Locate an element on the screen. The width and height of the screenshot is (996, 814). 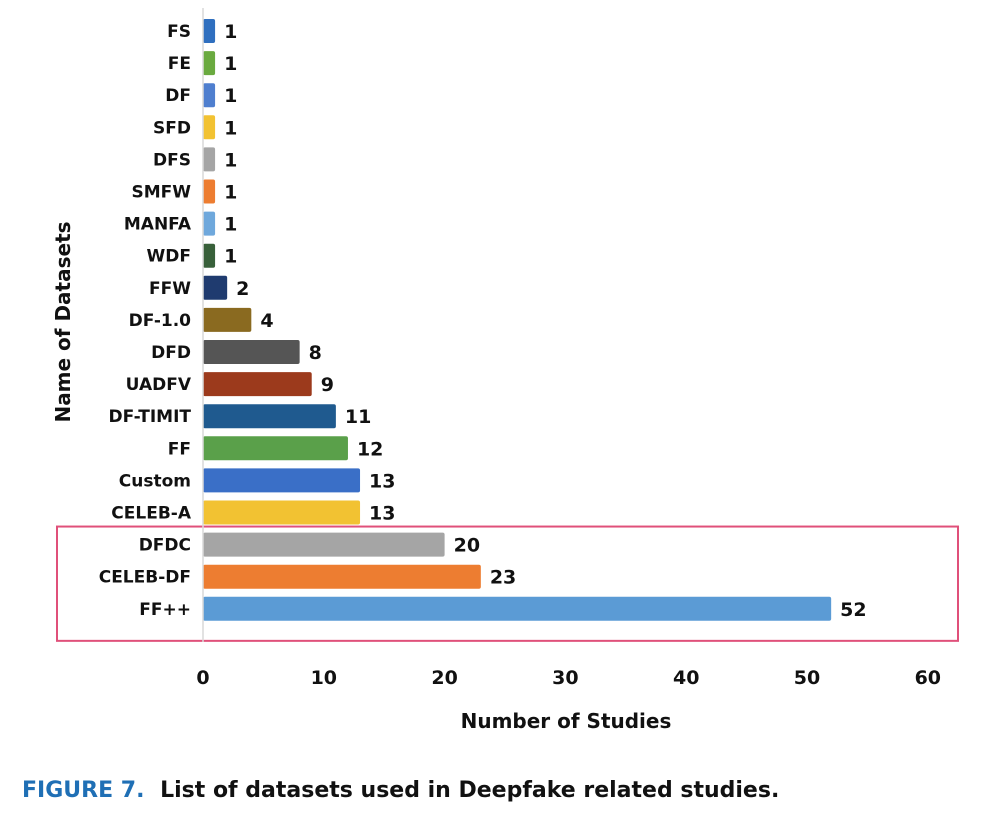
category-label-ffw: FFW is located at coordinates (170, 289).